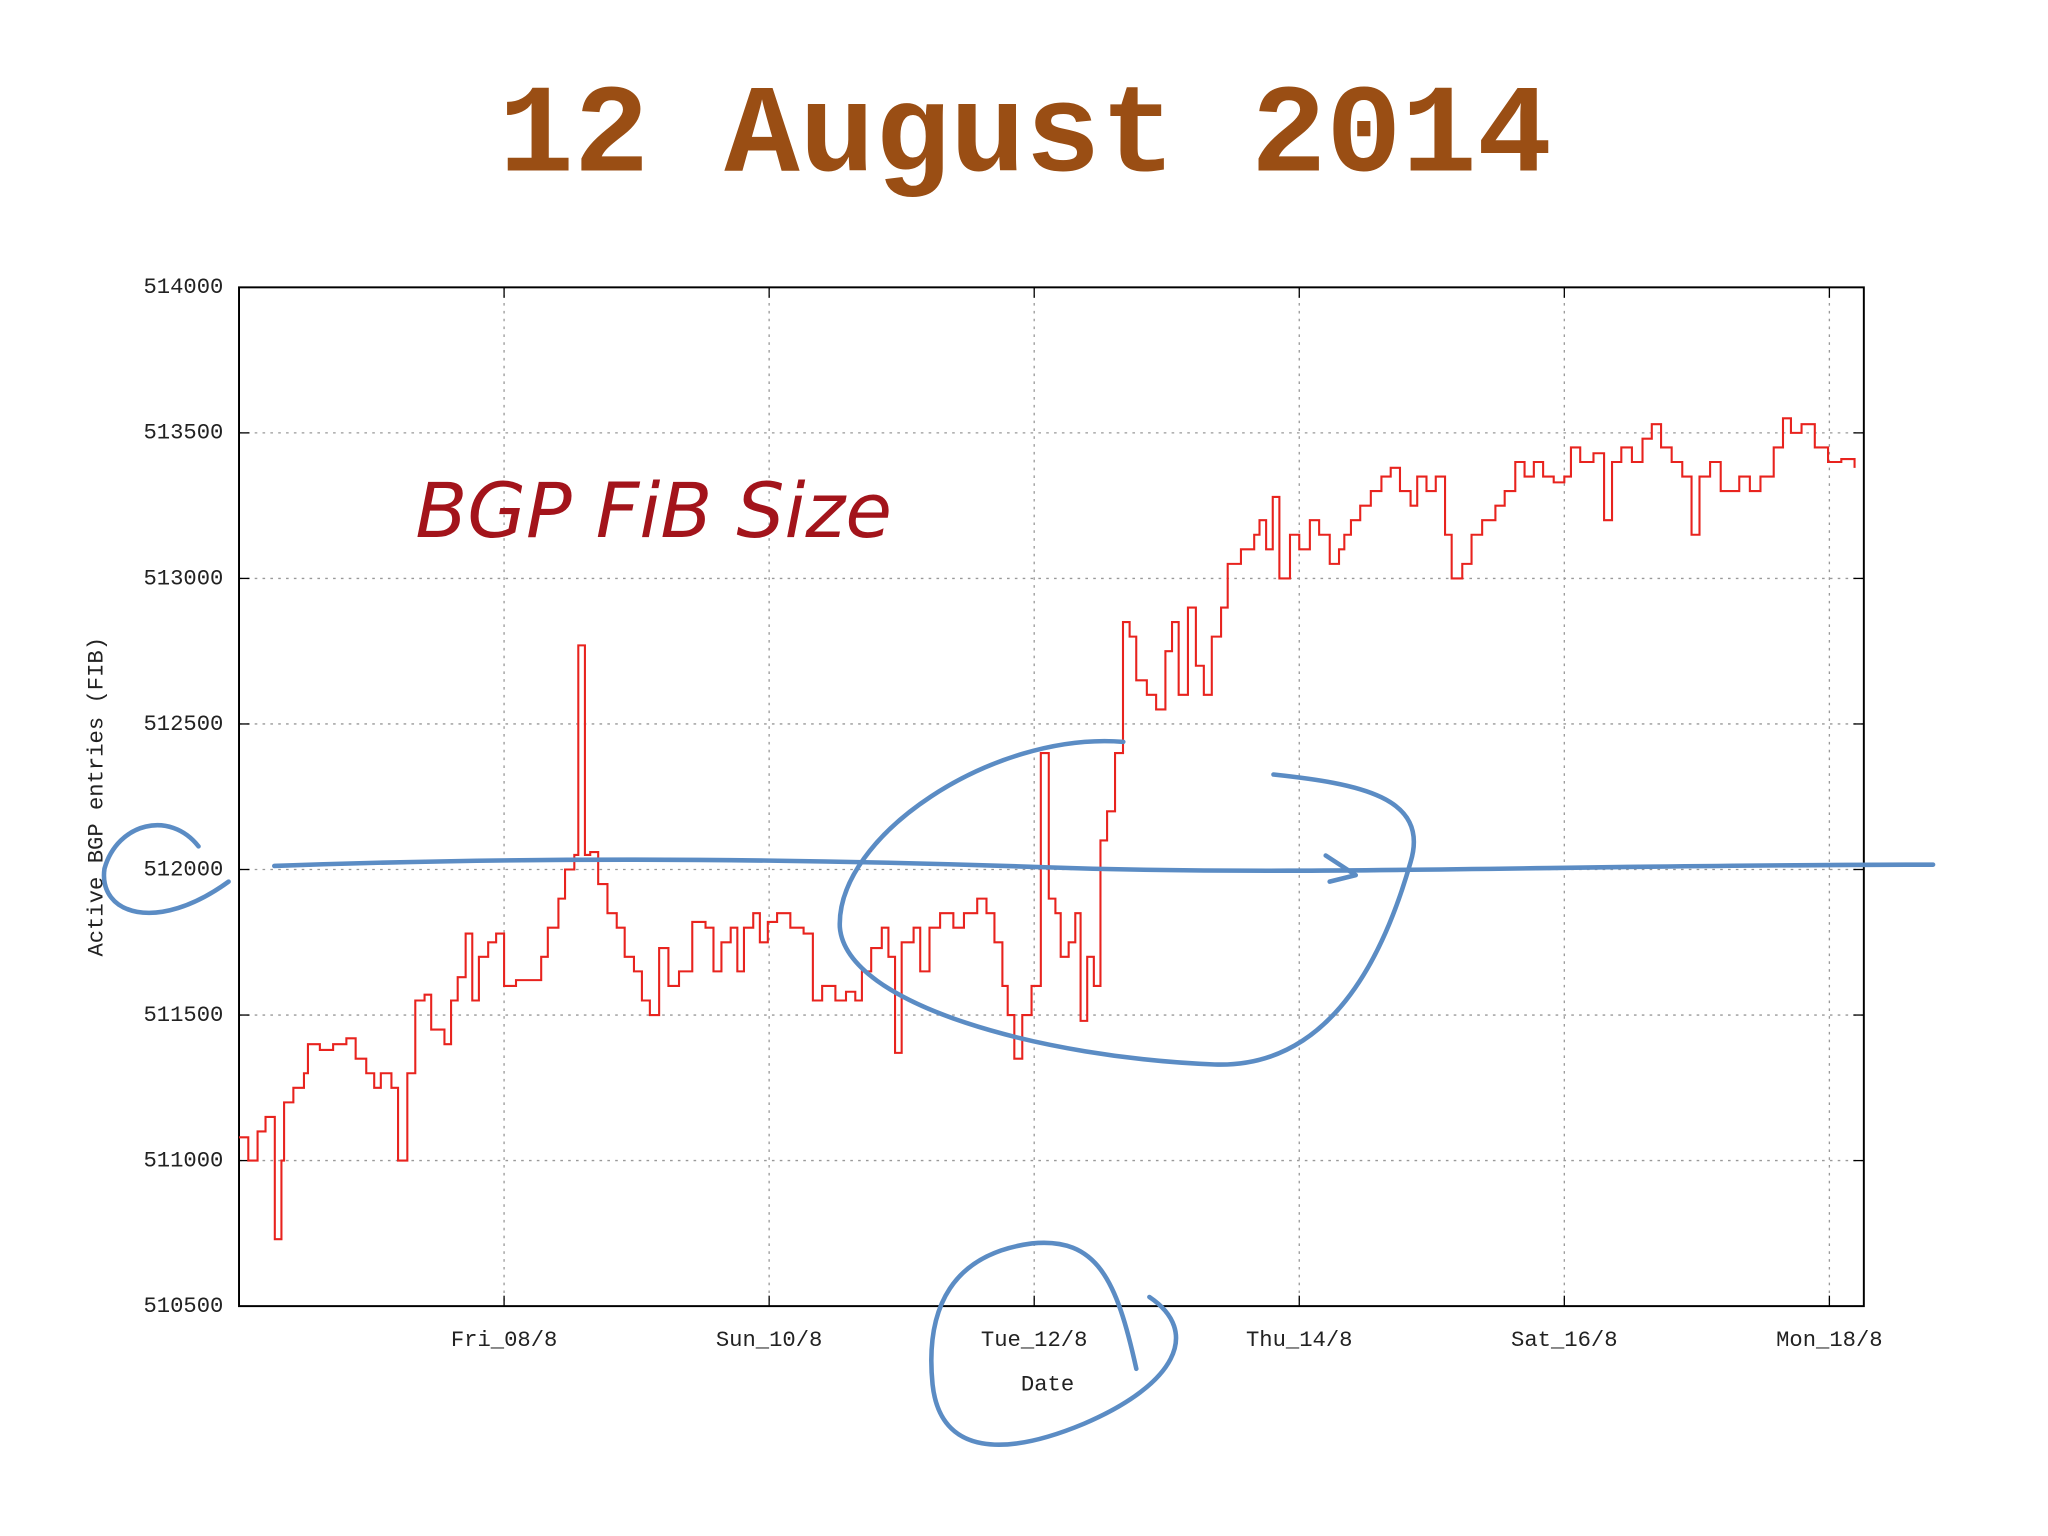  What do you see at coordinates (183, 578) in the screenshot?
I see `y-tick-label: 513000` at bounding box center [183, 578].